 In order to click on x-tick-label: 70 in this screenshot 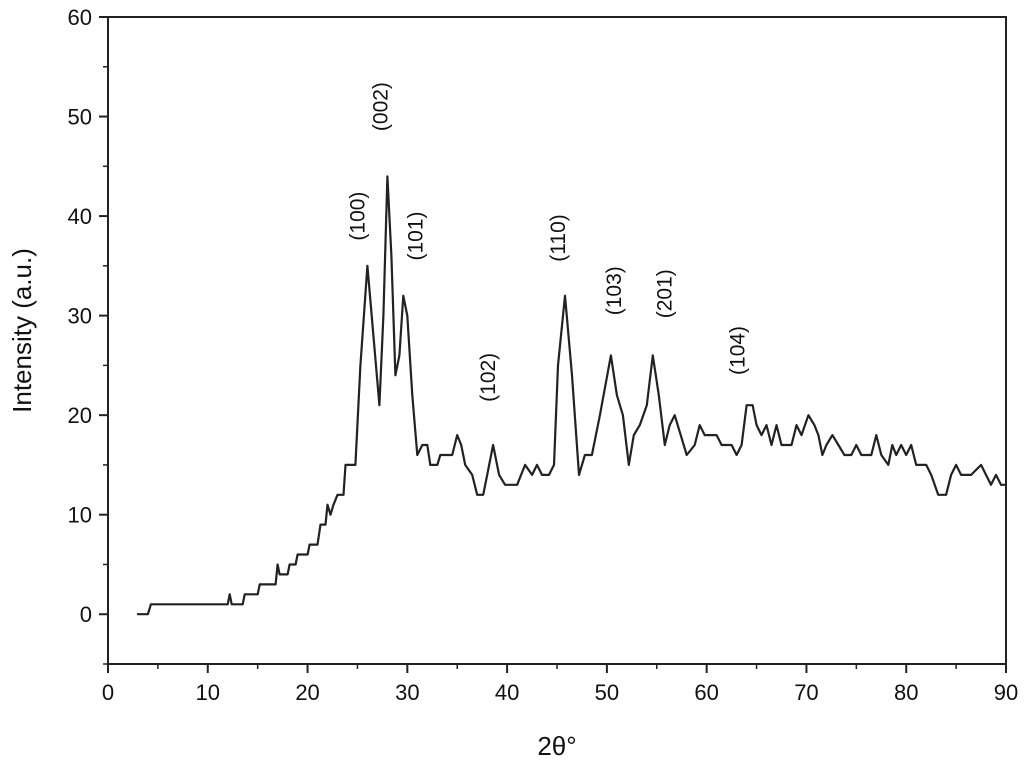, I will do `click(806, 692)`.